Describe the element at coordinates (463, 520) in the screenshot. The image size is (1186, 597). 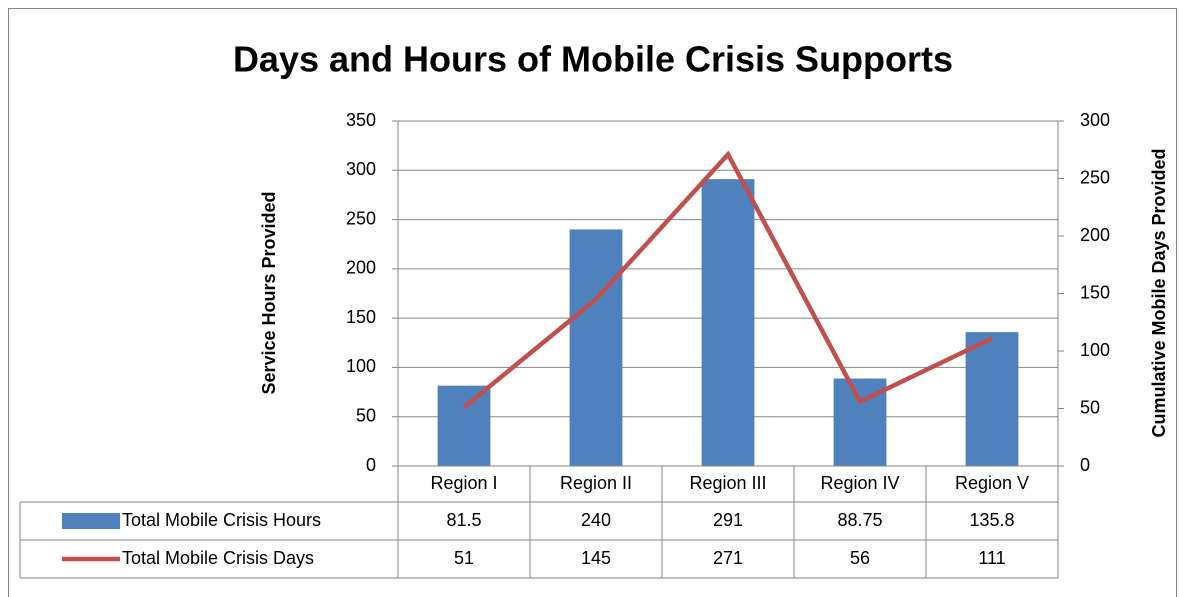
I see `table-value: 81.5` at that location.